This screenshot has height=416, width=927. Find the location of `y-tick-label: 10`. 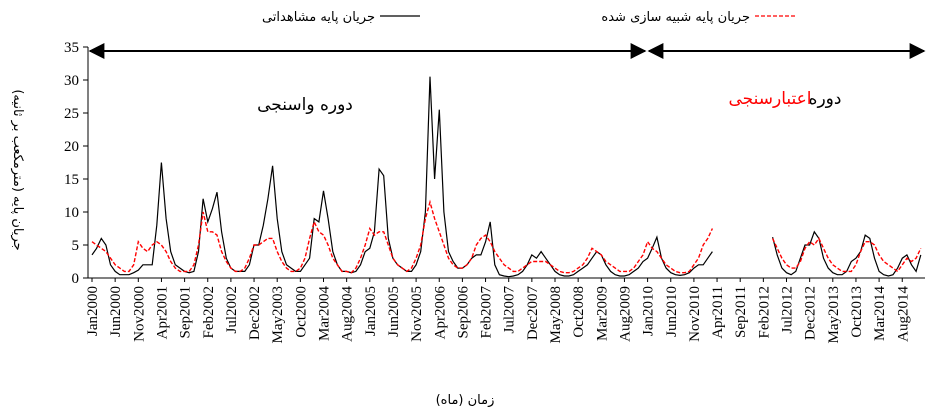

y-tick-label: 10 is located at coordinates (71, 213).